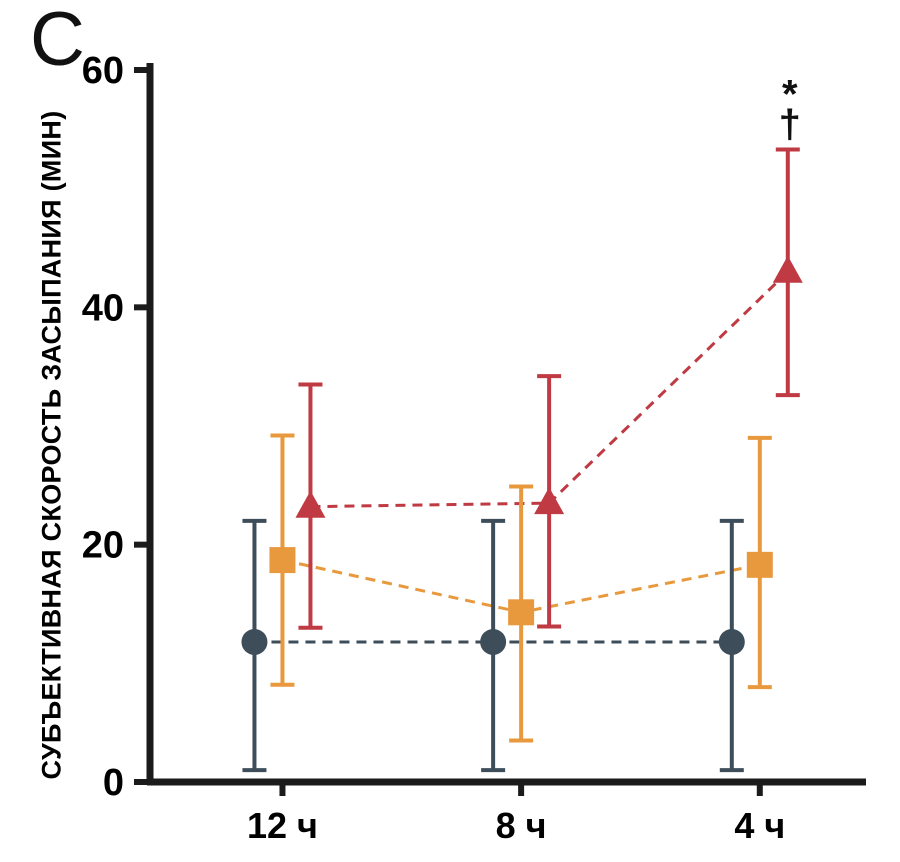 The height and width of the screenshot is (862, 900). I want to click on x-tick-label: 4 ч, so click(759, 825).